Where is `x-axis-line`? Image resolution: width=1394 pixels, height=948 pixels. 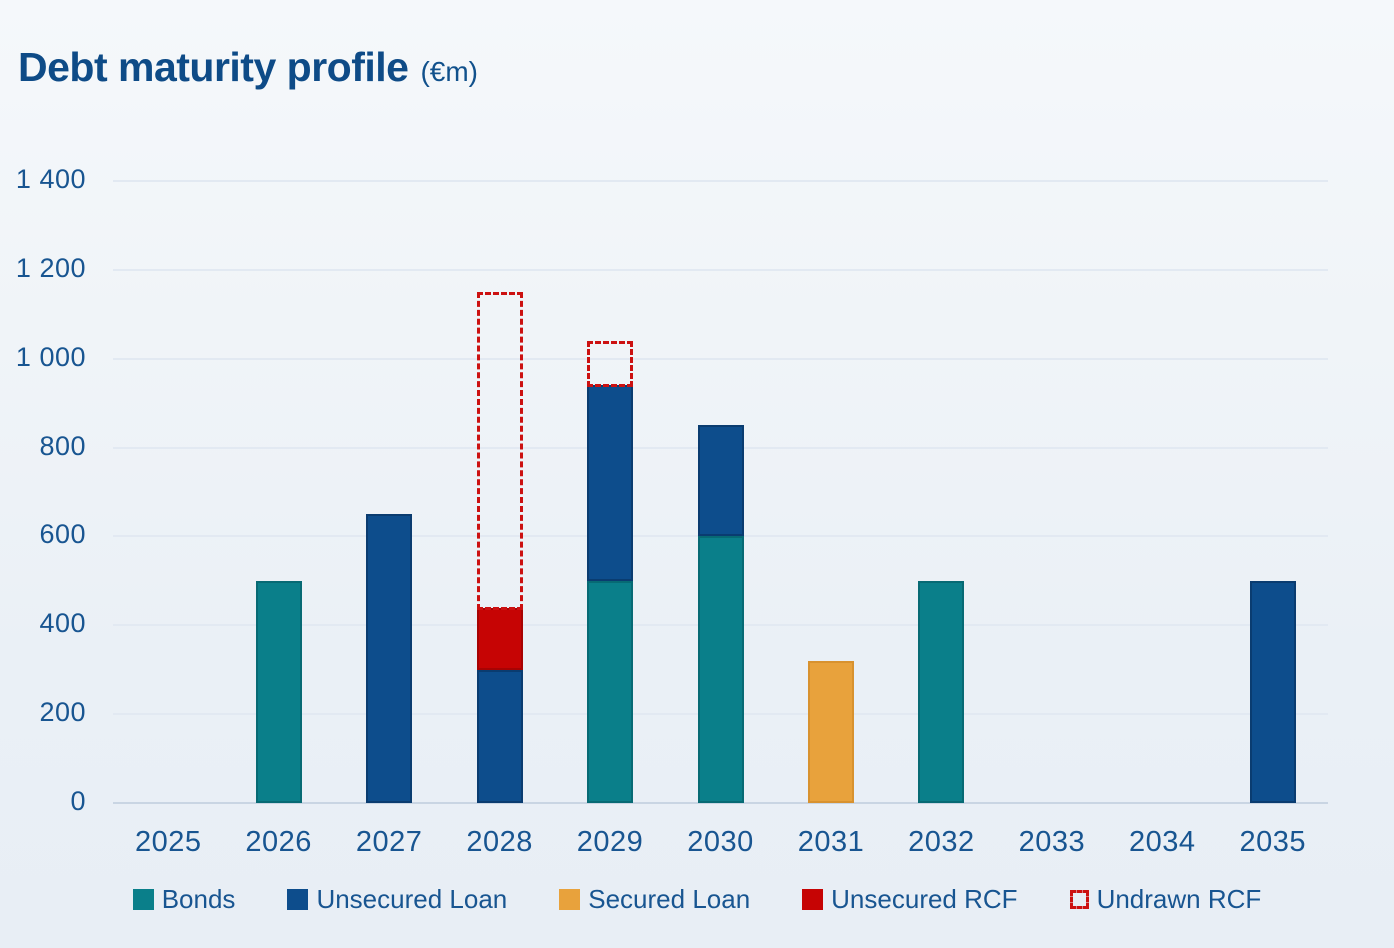 x-axis-line is located at coordinates (720, 803).